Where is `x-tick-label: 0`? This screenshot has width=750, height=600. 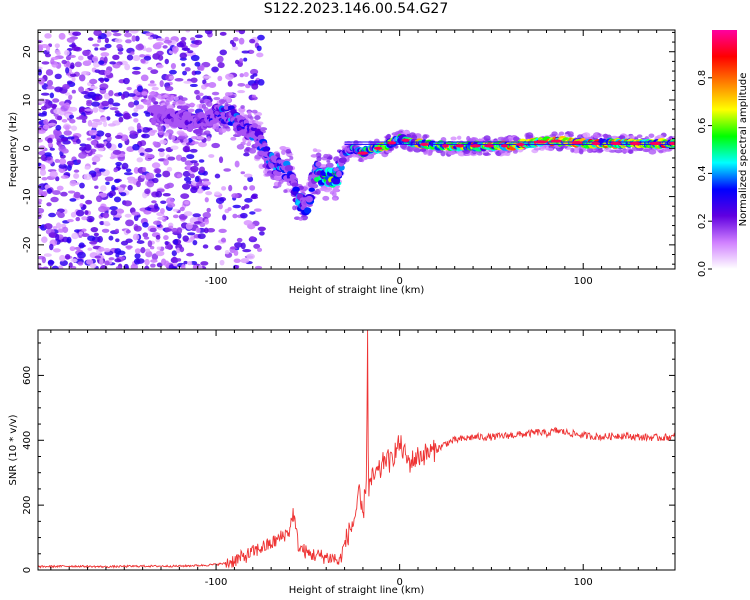
x-tick-label: 0 is located at coordinates (399, 582).